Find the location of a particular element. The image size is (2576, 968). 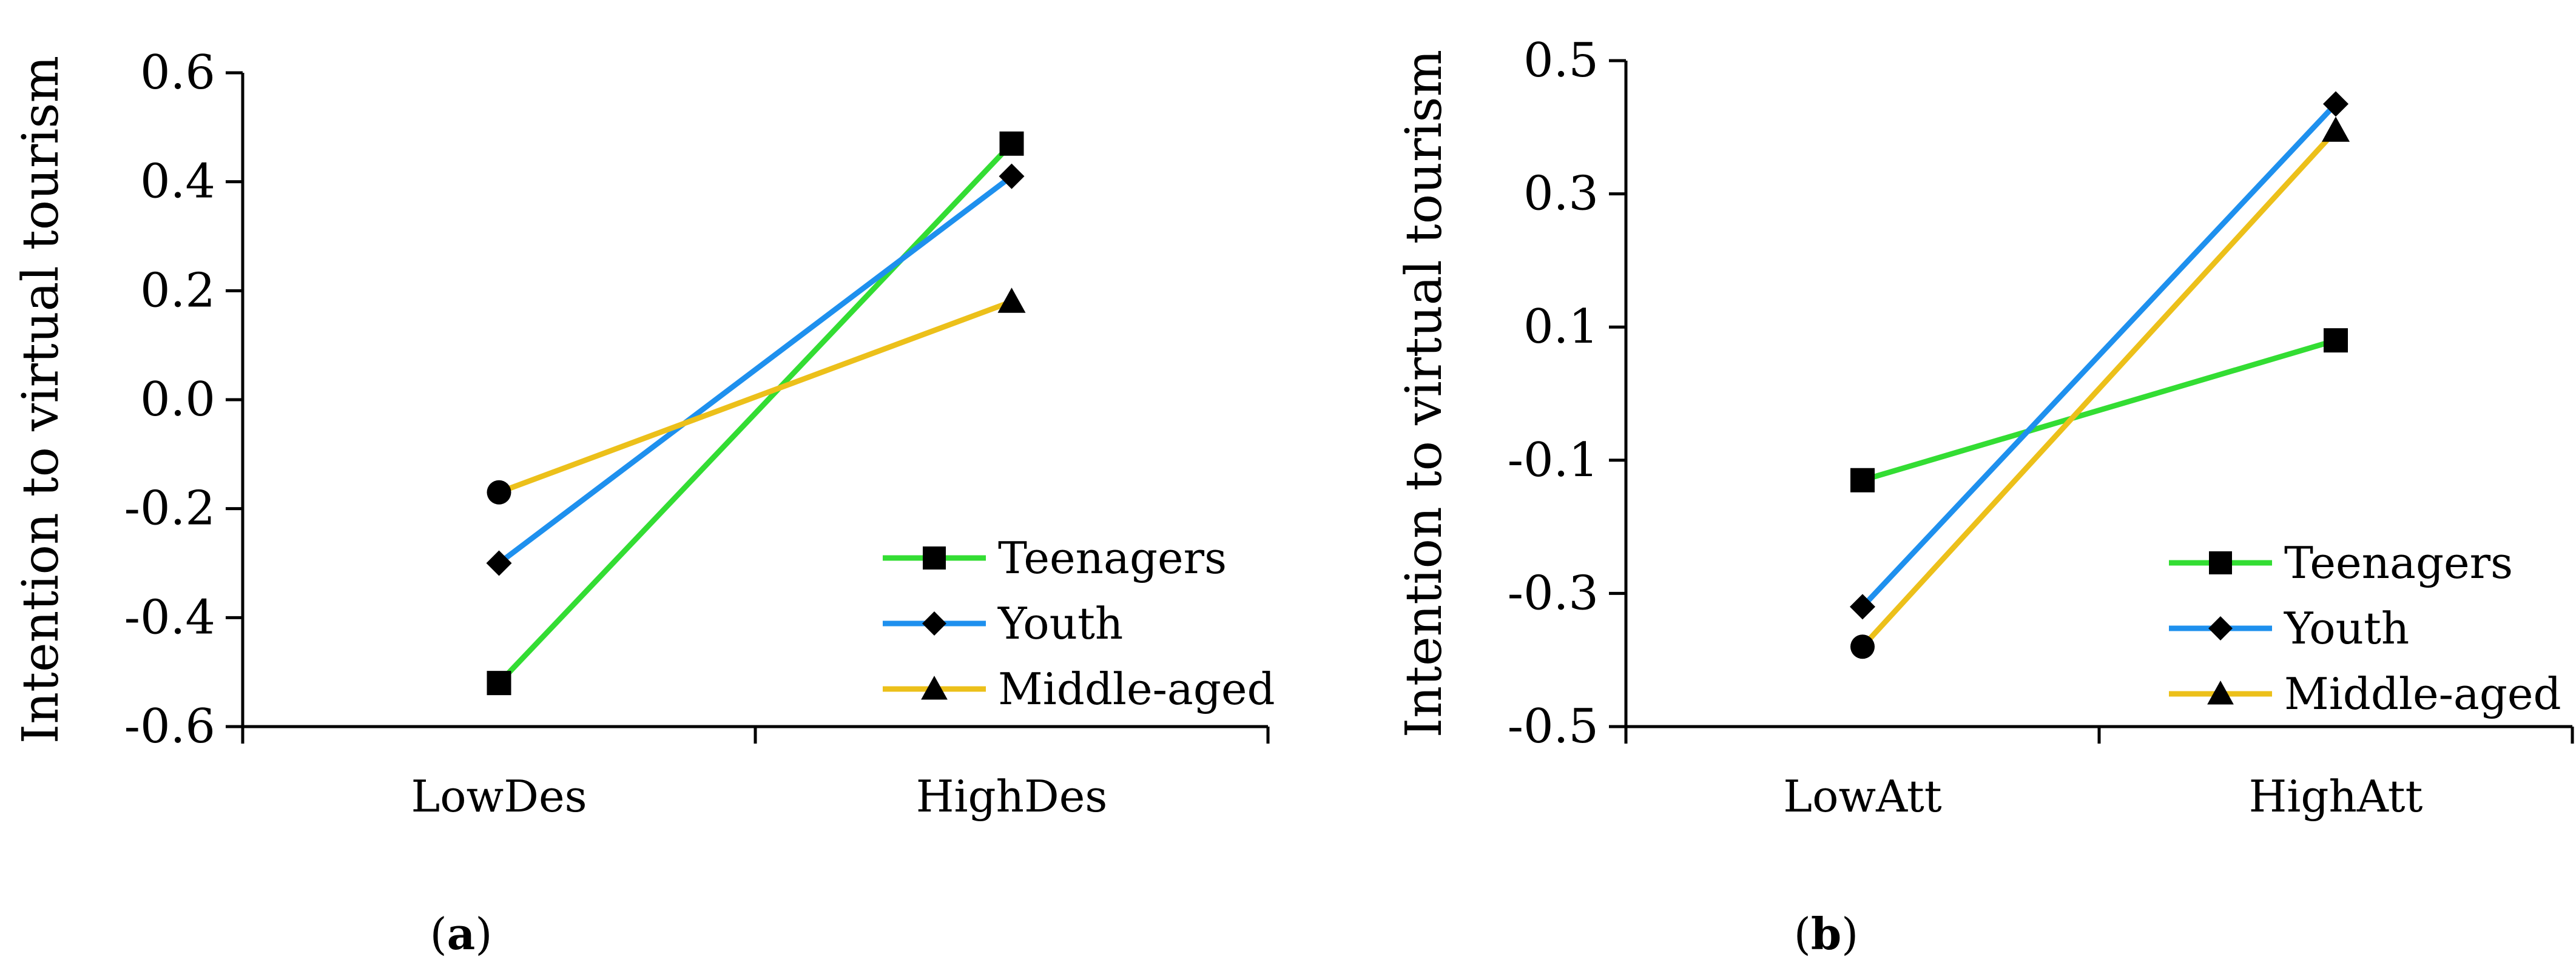

panel-a-y-tick-label: 0.2 is located at coordinates (177, 290).